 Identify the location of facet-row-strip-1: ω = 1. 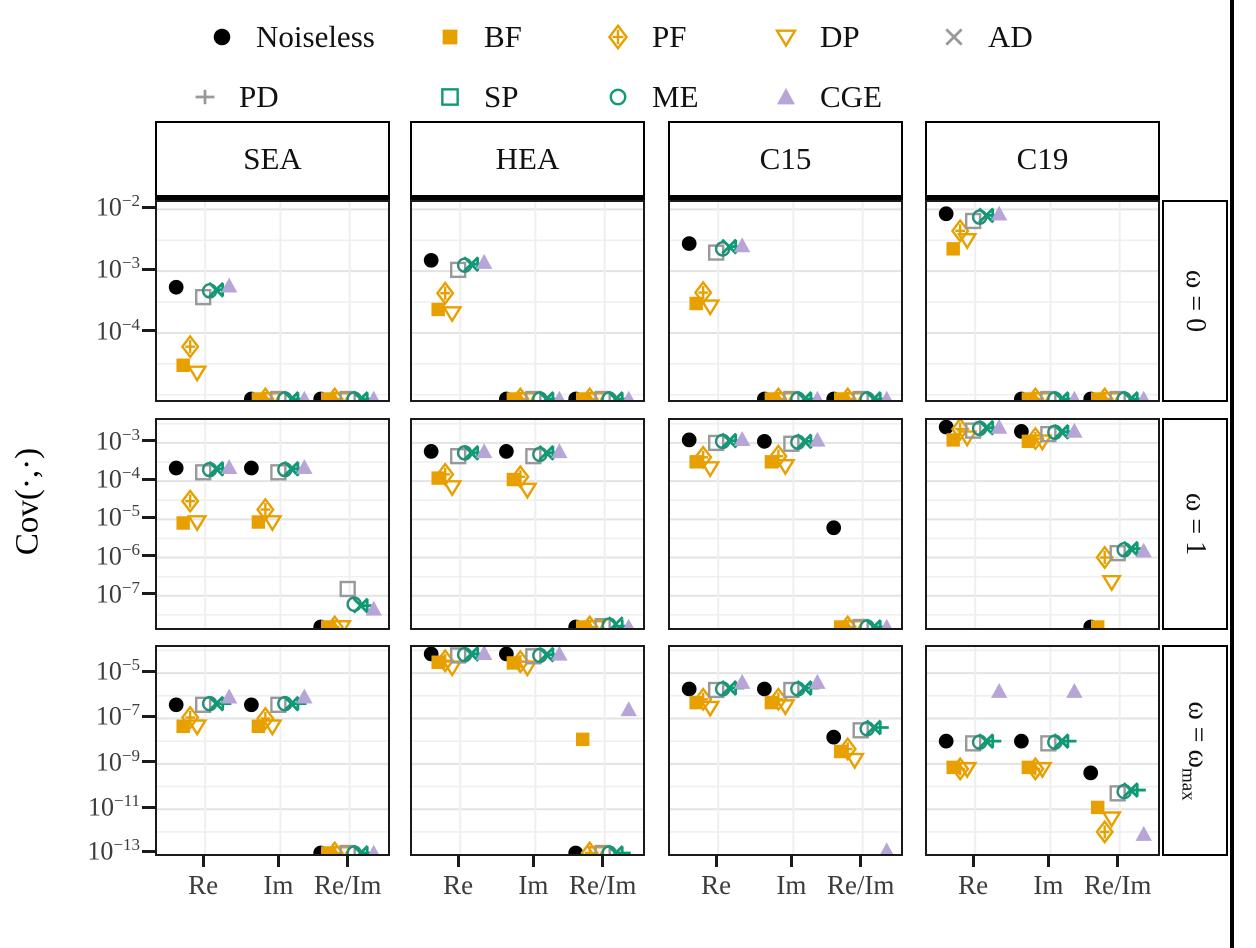
(1195, 524).